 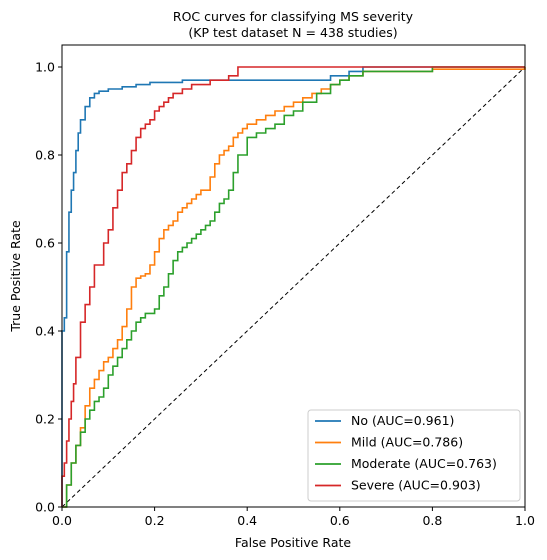 I want to click on x-tick-label: 0.8, so click(x=432, y=520).